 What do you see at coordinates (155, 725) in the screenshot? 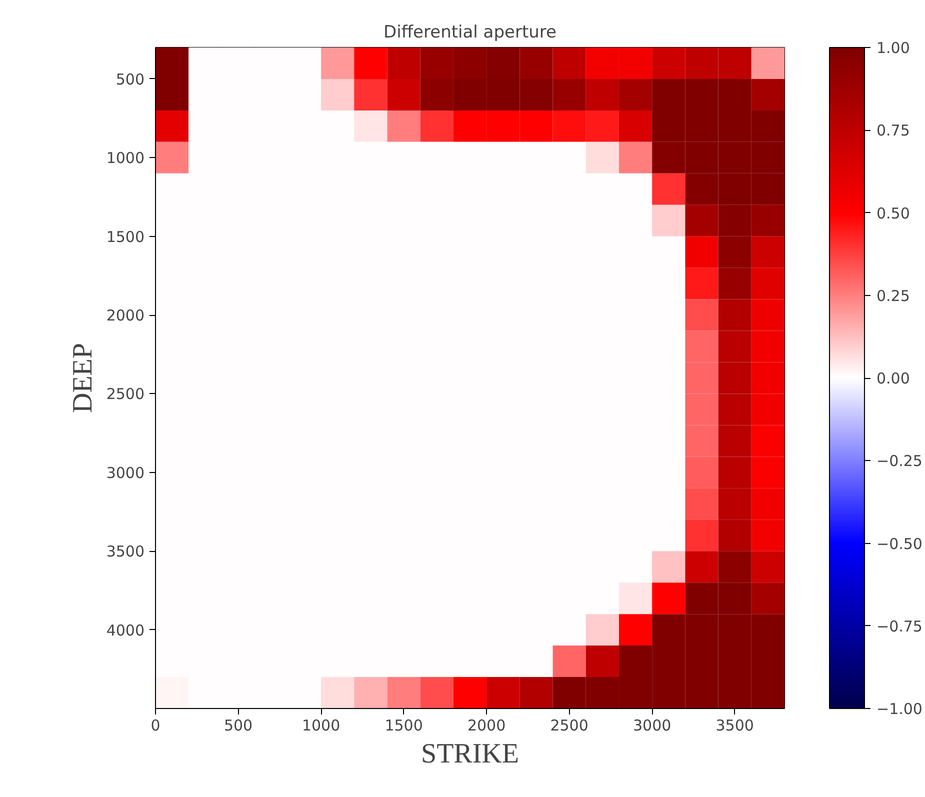
I see `x-tick-label: 0` at bounding box center [155, 725].